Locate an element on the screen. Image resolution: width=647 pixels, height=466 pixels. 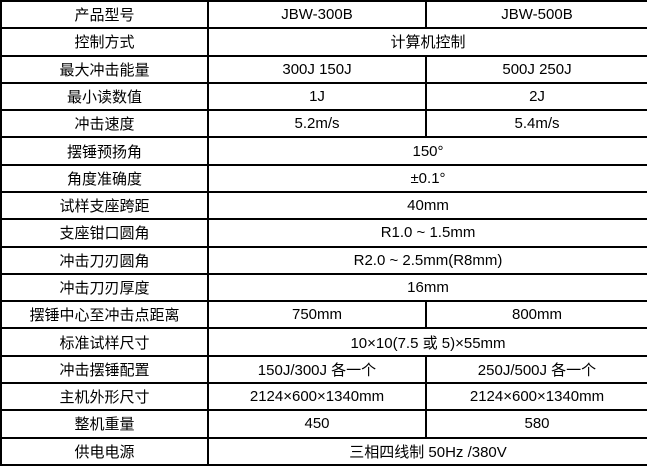
value-cell-merged: 三相四线制 50Hz /380V is located at coordinates (427, 451).